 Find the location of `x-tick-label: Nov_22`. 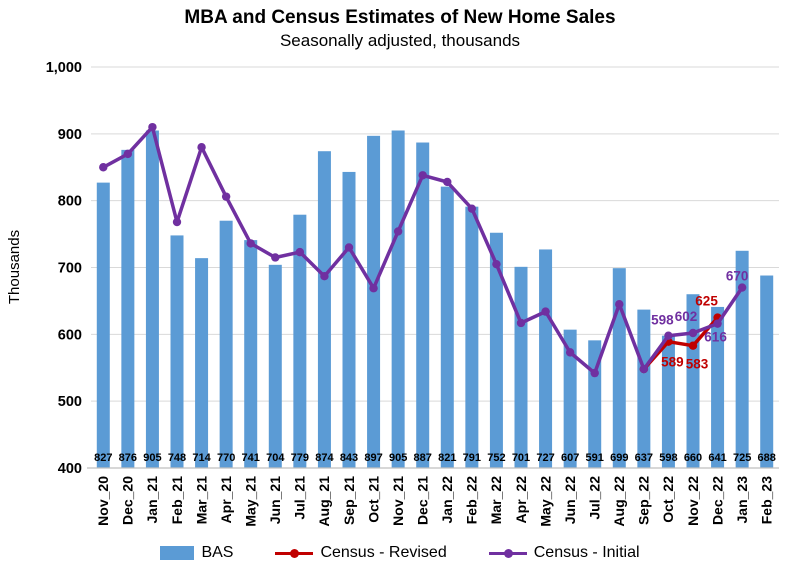

x-tick-label: Nov_22 is located at coordinates (693, 501).